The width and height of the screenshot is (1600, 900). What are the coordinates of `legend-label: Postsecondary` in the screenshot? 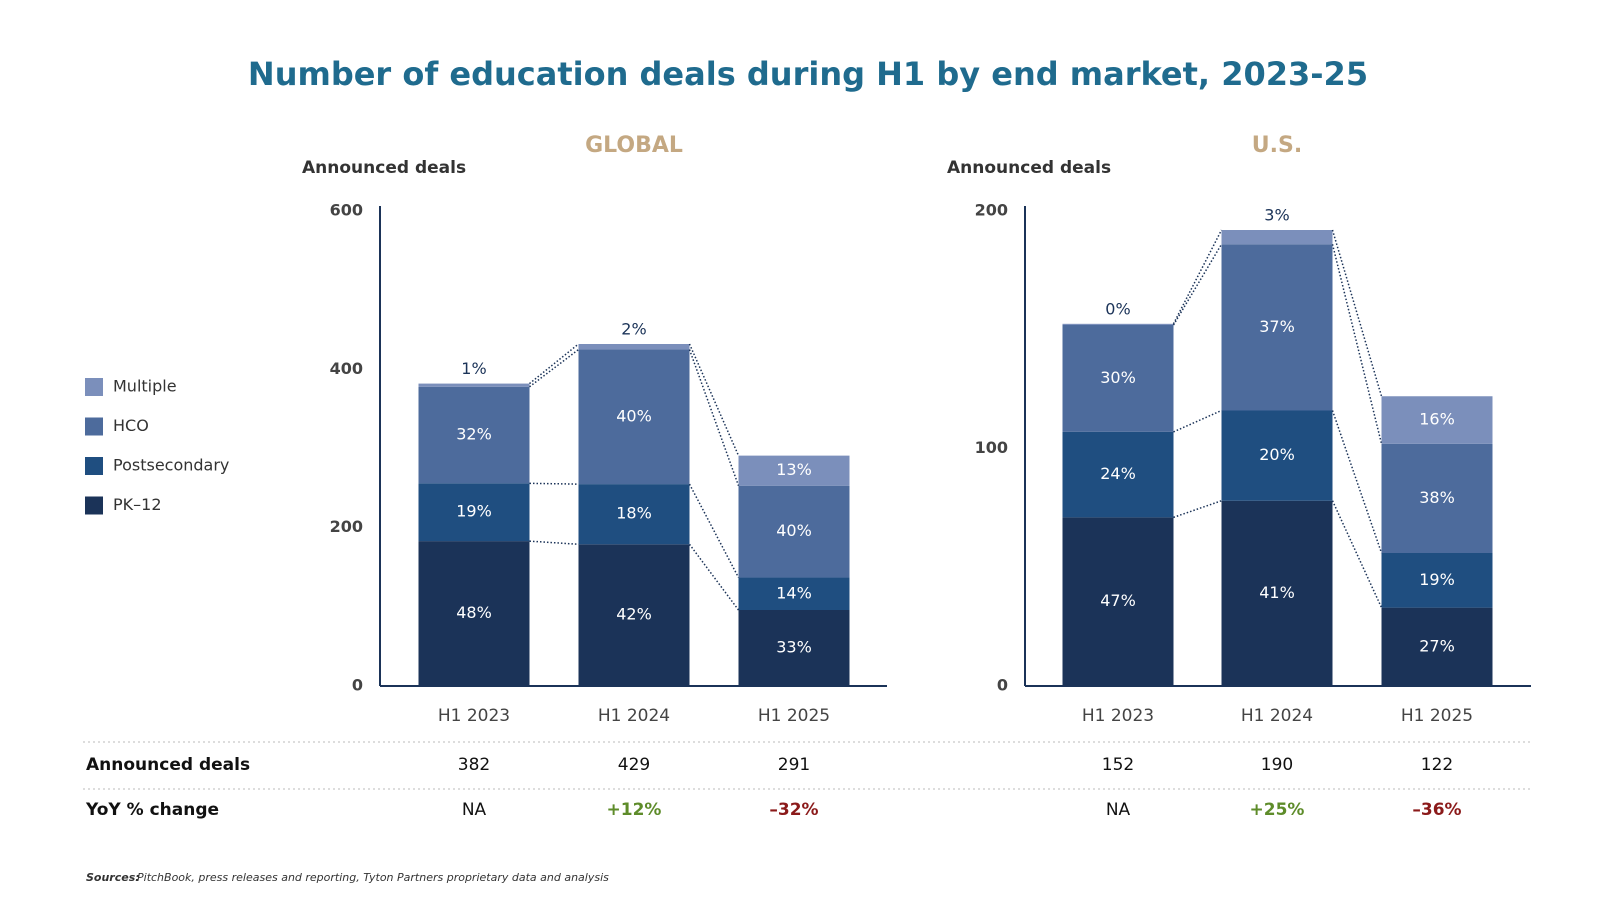 It's located at (171, 465).